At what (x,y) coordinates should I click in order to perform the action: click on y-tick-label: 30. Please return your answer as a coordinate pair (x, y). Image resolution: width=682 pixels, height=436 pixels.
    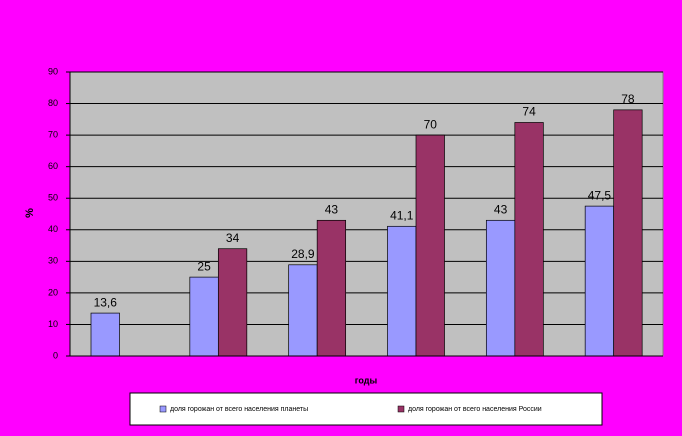
    Looking at the image, I should click on (53, 261).